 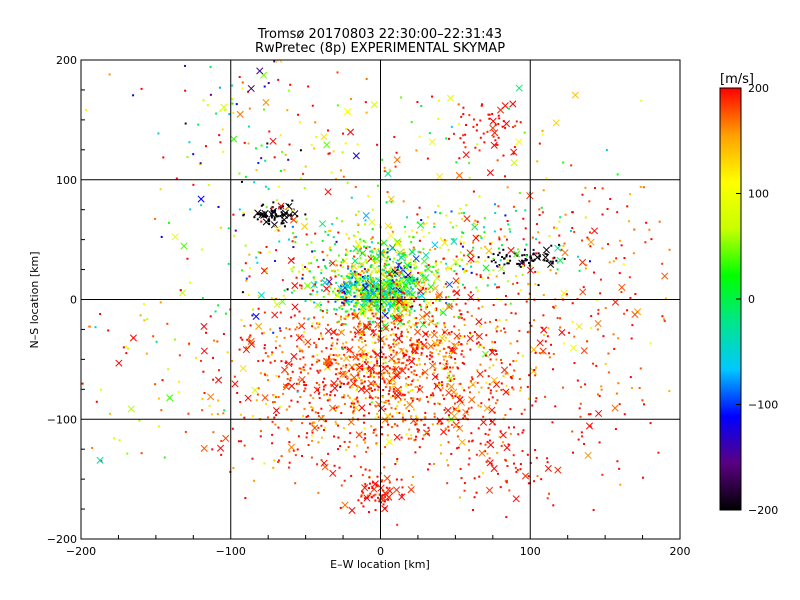 I want to click on colorbar-tick-label: 200, so click(x=758, y=88).